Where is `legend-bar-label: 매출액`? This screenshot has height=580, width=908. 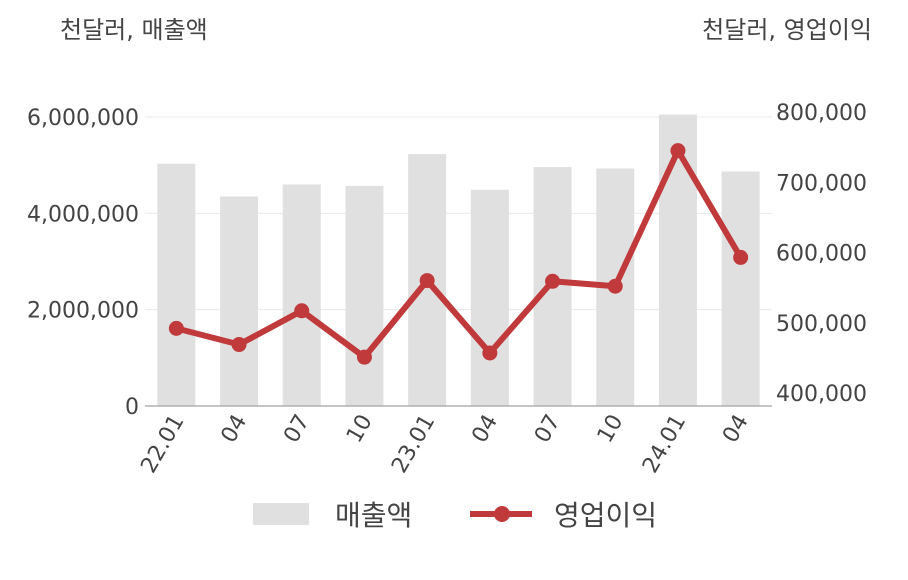 legend-bar-label: 매출액 is located at coordinates (374, 515).